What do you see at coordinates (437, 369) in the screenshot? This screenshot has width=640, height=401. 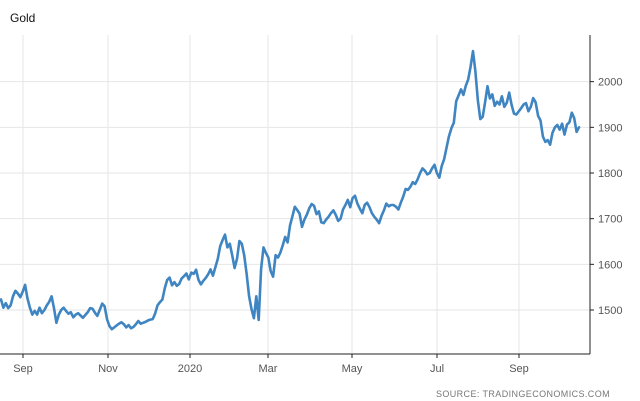 I see `x-tick-label: Jul` at bounding box center [437, 369].